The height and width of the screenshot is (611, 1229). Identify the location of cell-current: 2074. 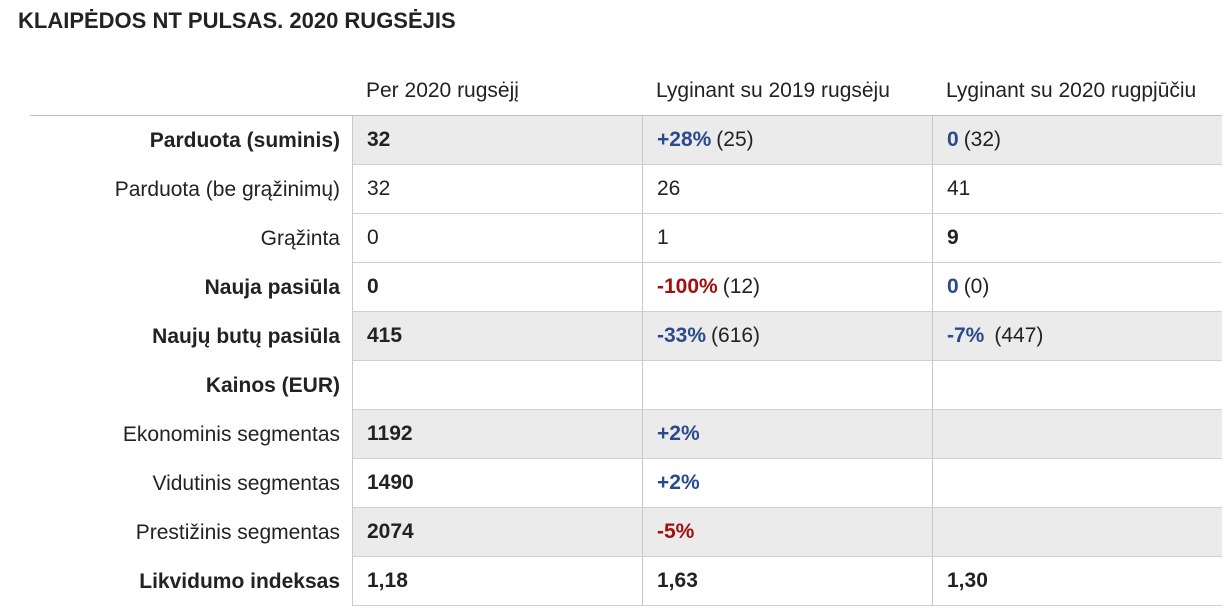
(497, 532).